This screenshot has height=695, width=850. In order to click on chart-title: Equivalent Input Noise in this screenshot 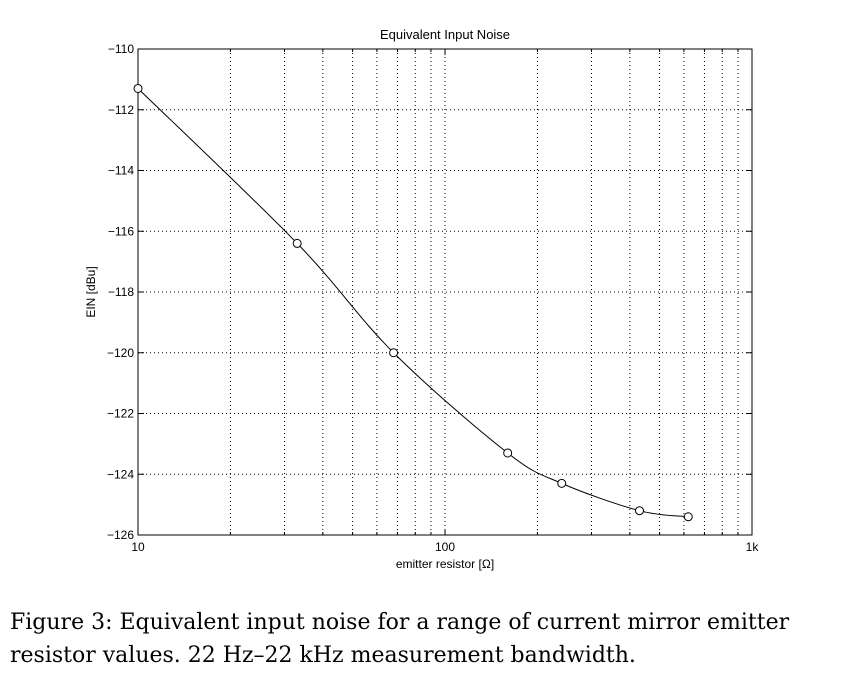, I will do `click(445, 34)`.